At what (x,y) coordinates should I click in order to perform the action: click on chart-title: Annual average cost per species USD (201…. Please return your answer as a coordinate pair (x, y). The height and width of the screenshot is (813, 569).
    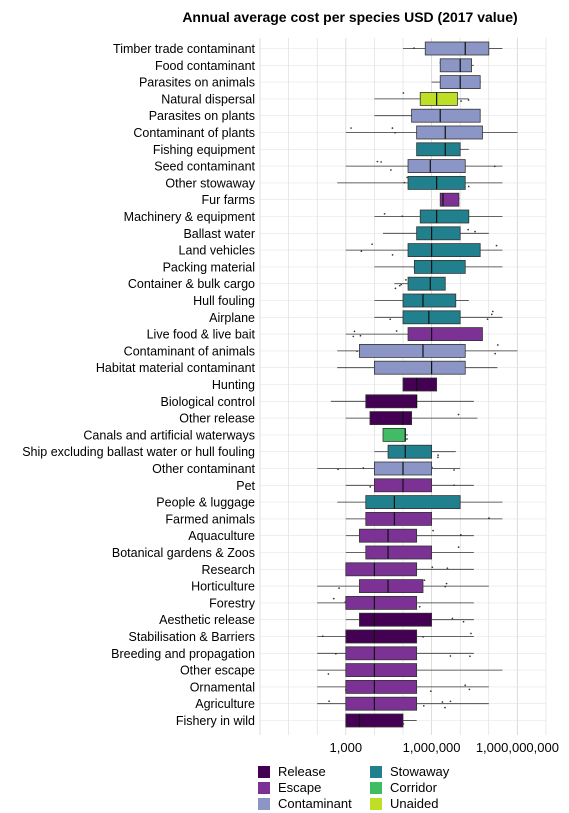
    Looking at the image, I should click on (349, 17).